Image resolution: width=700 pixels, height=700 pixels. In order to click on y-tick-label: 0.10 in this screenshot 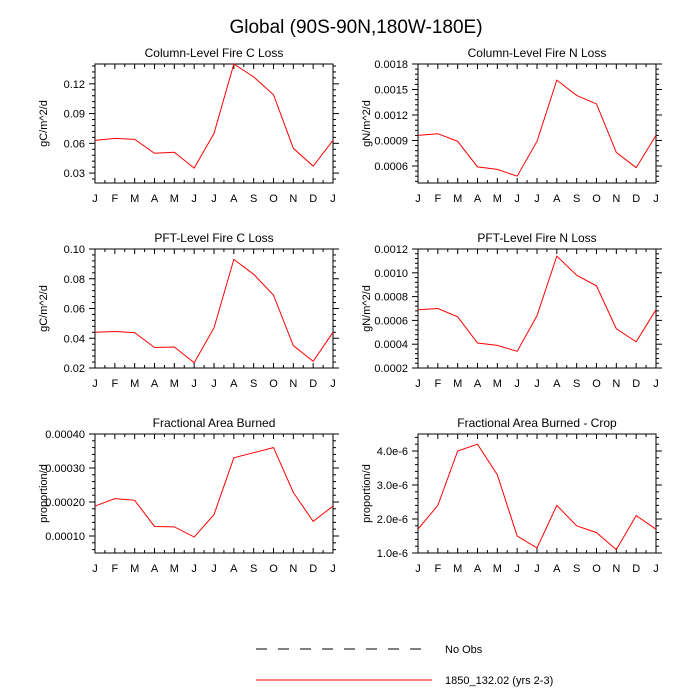, I will do `click(74, 250)`.